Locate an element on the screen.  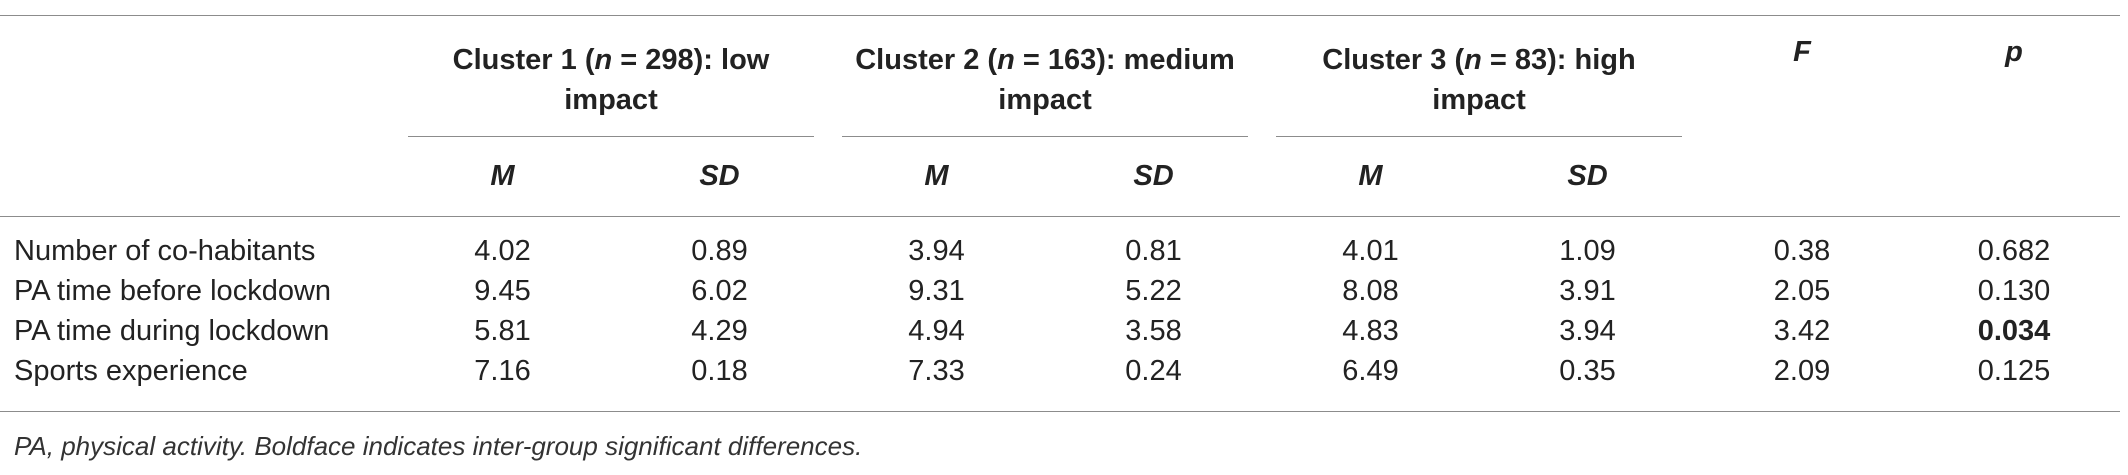
cell-f: 0.38 is located at coordinates (1802, 251).